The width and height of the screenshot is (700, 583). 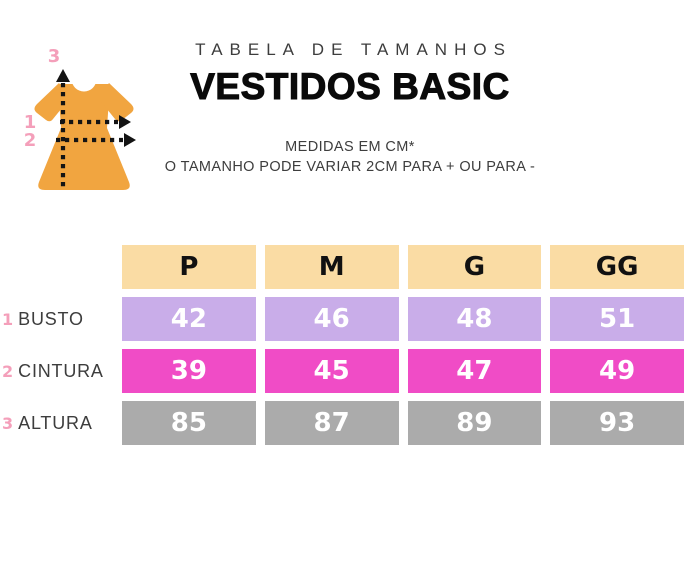 What do you see at coordinates (80, 118) in the screenshot?
I see `dress-icon: 3 1 2` at bounding box center [80, 118].